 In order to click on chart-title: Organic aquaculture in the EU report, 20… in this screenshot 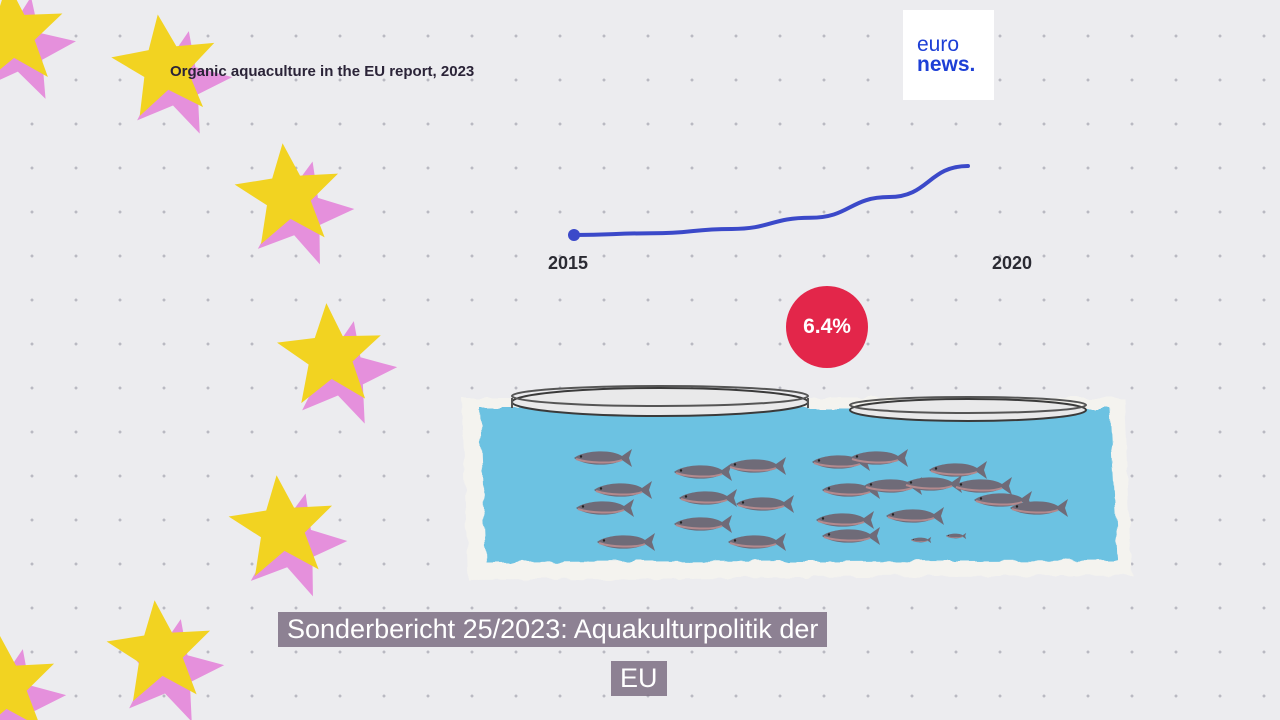, I will do `click(322, 71)`.